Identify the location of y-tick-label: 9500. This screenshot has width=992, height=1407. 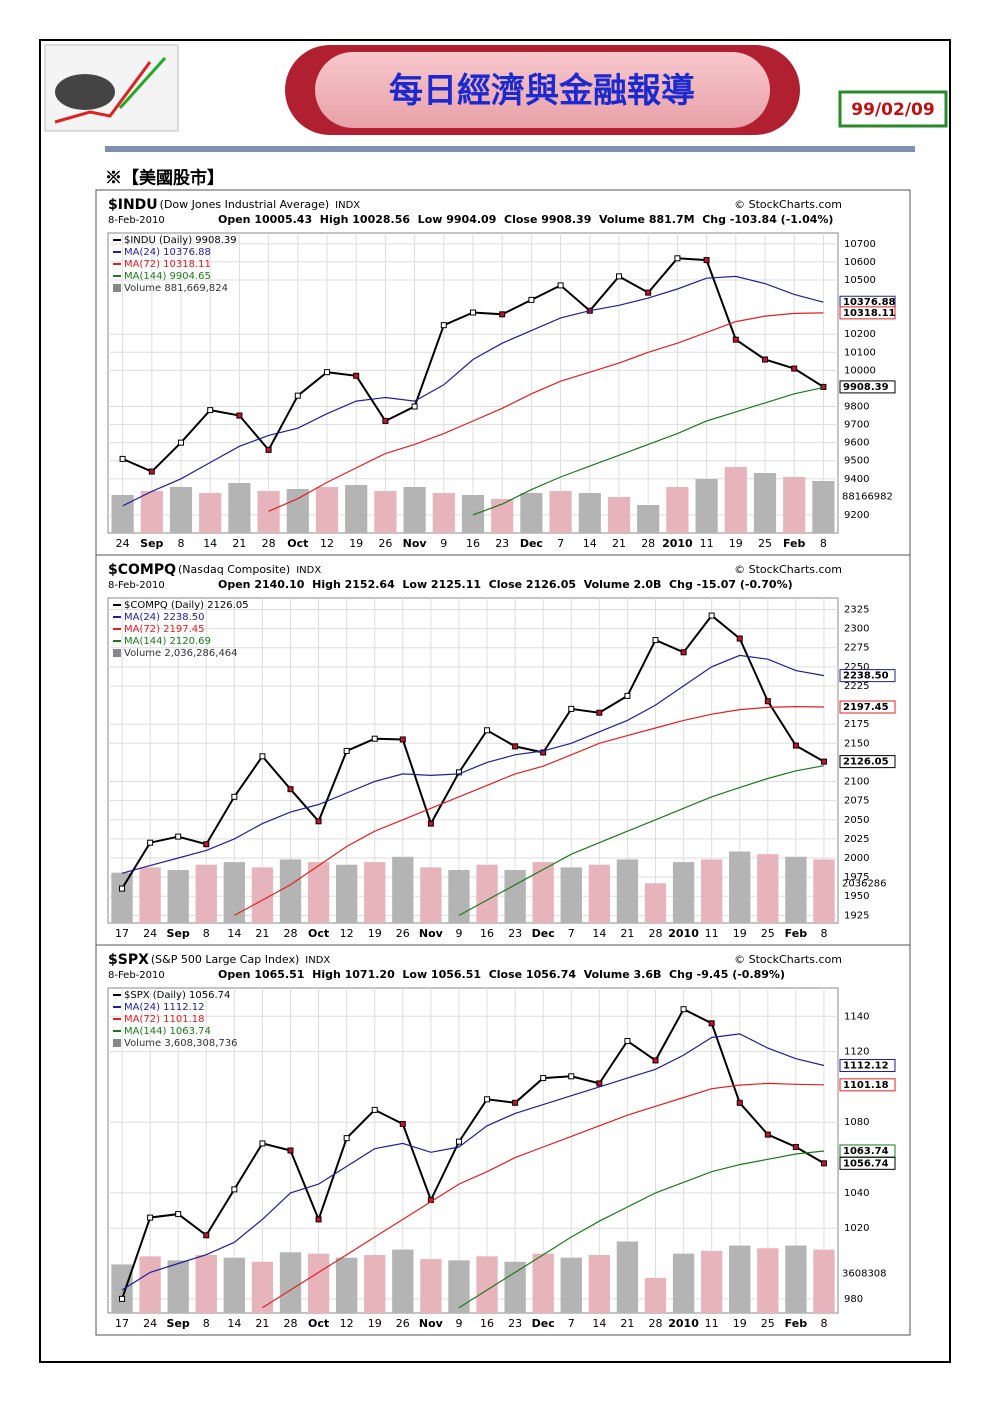
(856, 461).